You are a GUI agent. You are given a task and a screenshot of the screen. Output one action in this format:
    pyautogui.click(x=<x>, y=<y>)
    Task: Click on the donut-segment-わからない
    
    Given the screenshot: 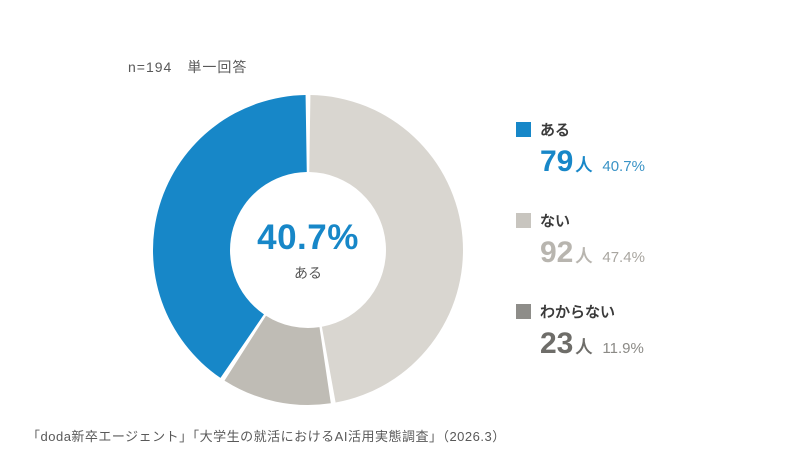 What is the action you would take?
    pyautogui.click(x=277, y=360)
    